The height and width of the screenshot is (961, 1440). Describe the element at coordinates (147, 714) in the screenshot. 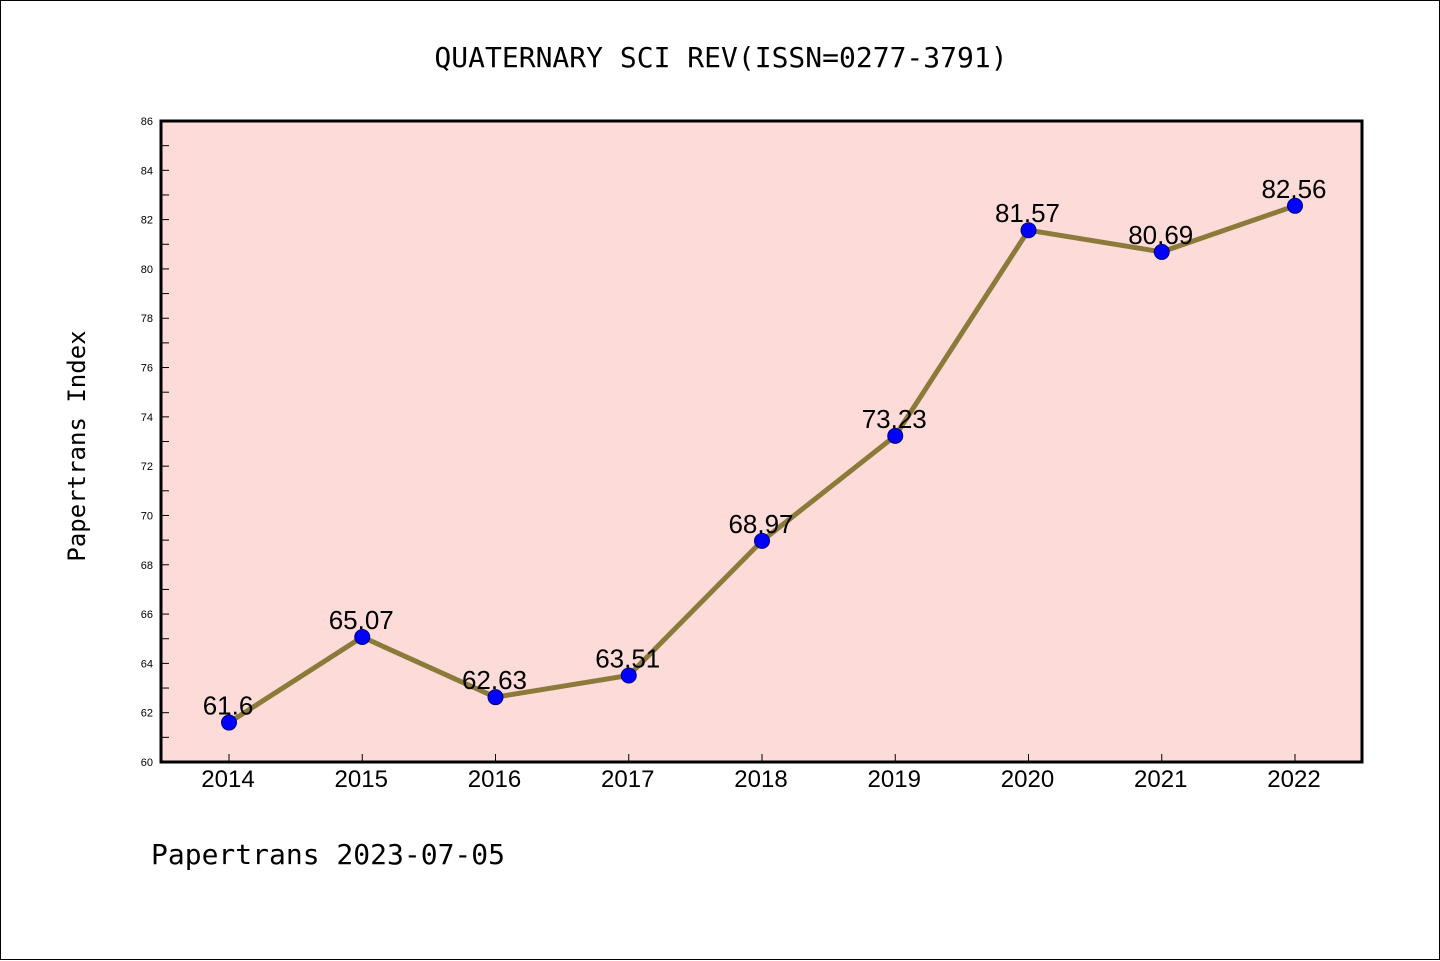

I see `y-tick-label: 62` at that location.